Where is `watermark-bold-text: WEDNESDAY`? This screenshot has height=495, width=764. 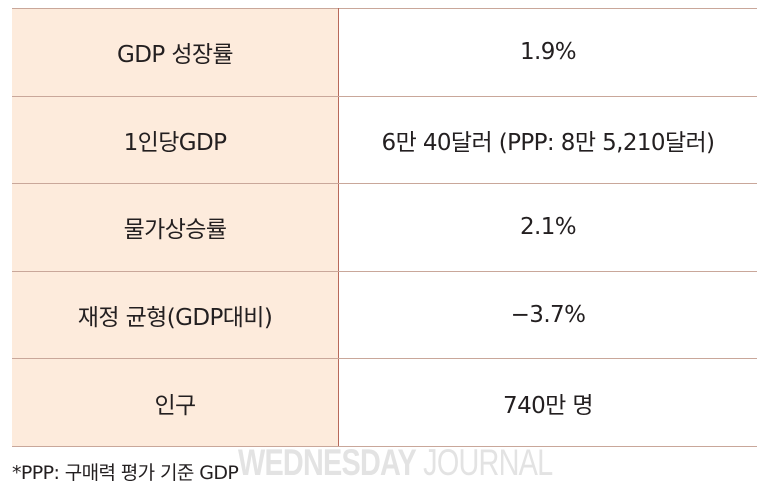 watermark-bold-text: WEDNESDAY is located at coordinates (327, 462).